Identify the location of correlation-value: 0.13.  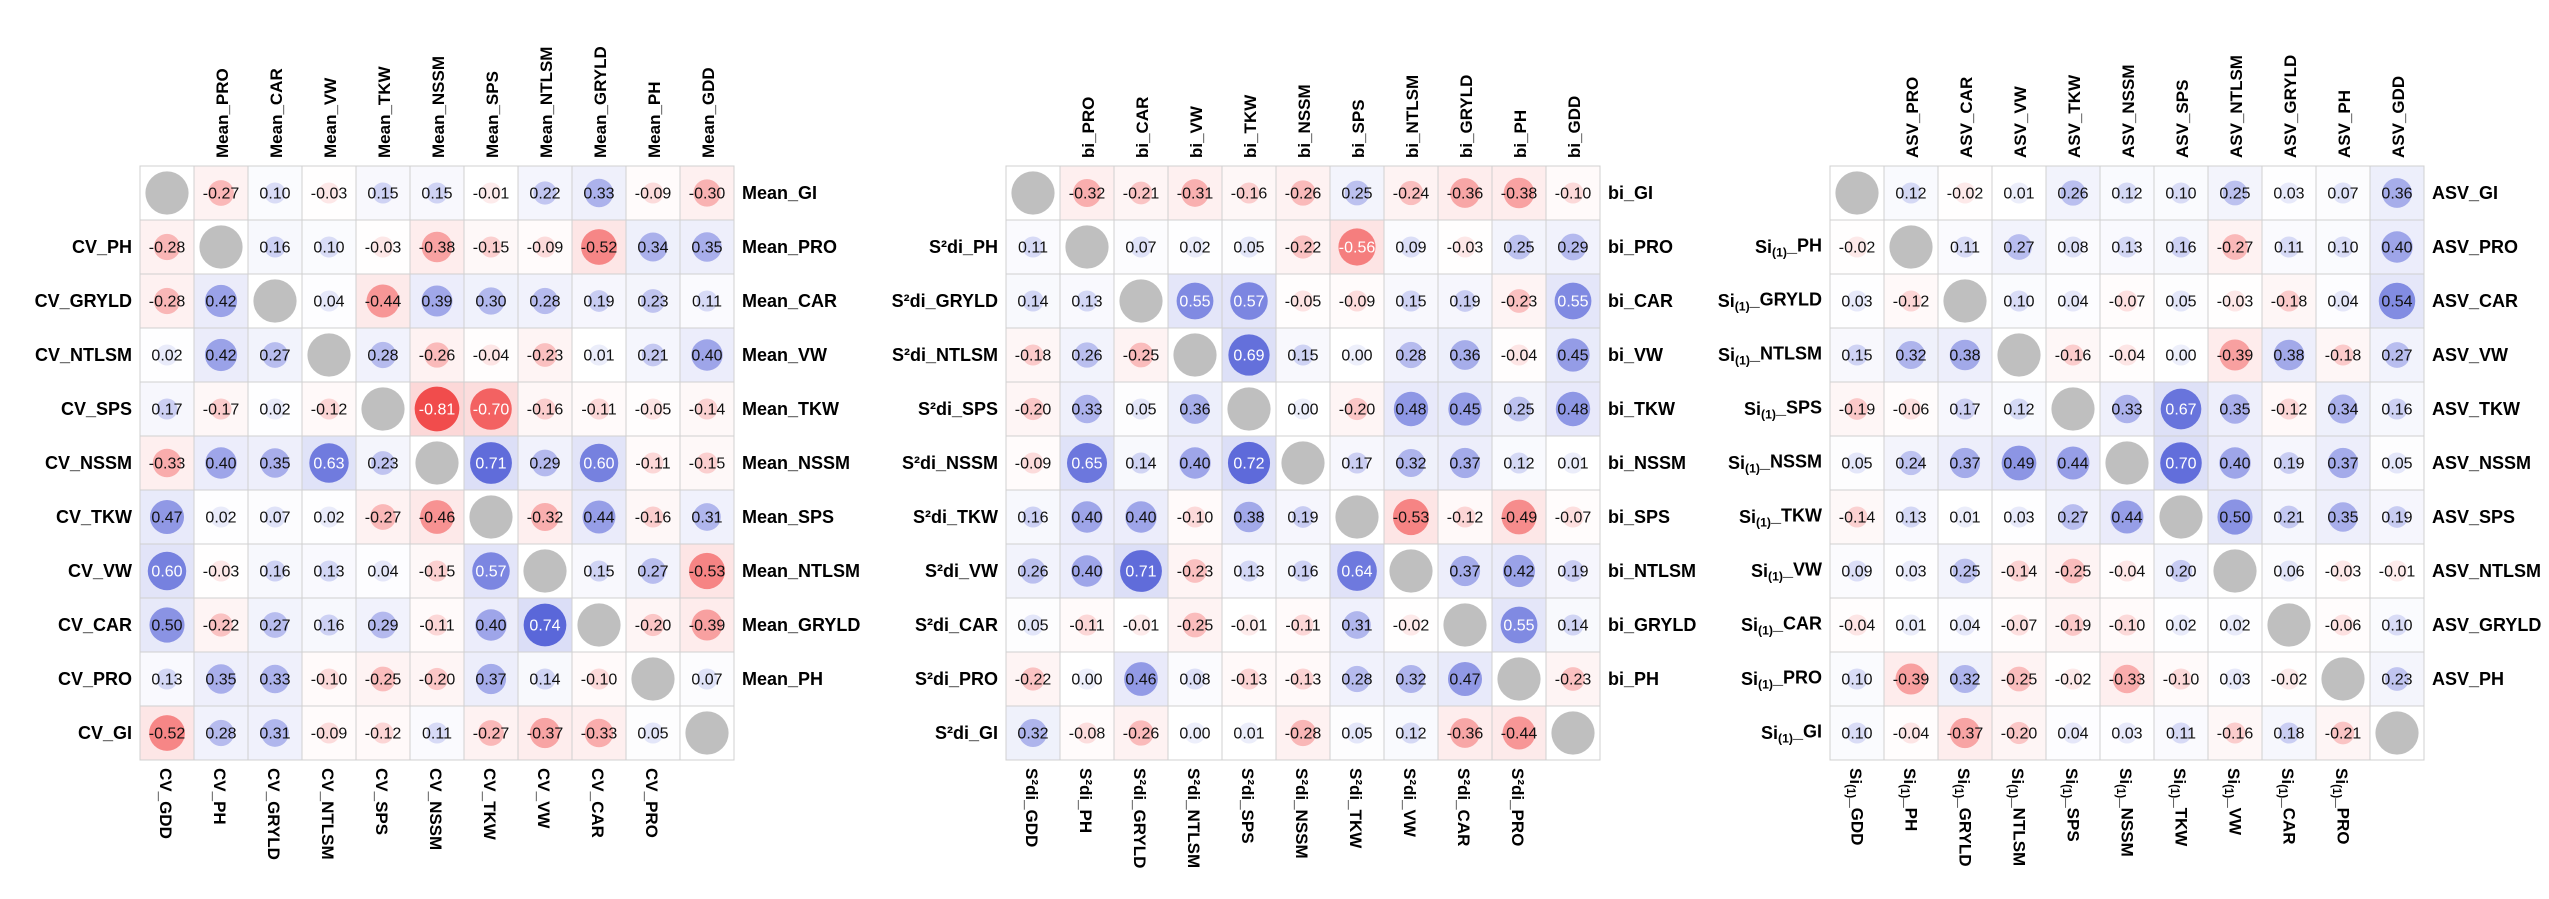
(1248, 572).